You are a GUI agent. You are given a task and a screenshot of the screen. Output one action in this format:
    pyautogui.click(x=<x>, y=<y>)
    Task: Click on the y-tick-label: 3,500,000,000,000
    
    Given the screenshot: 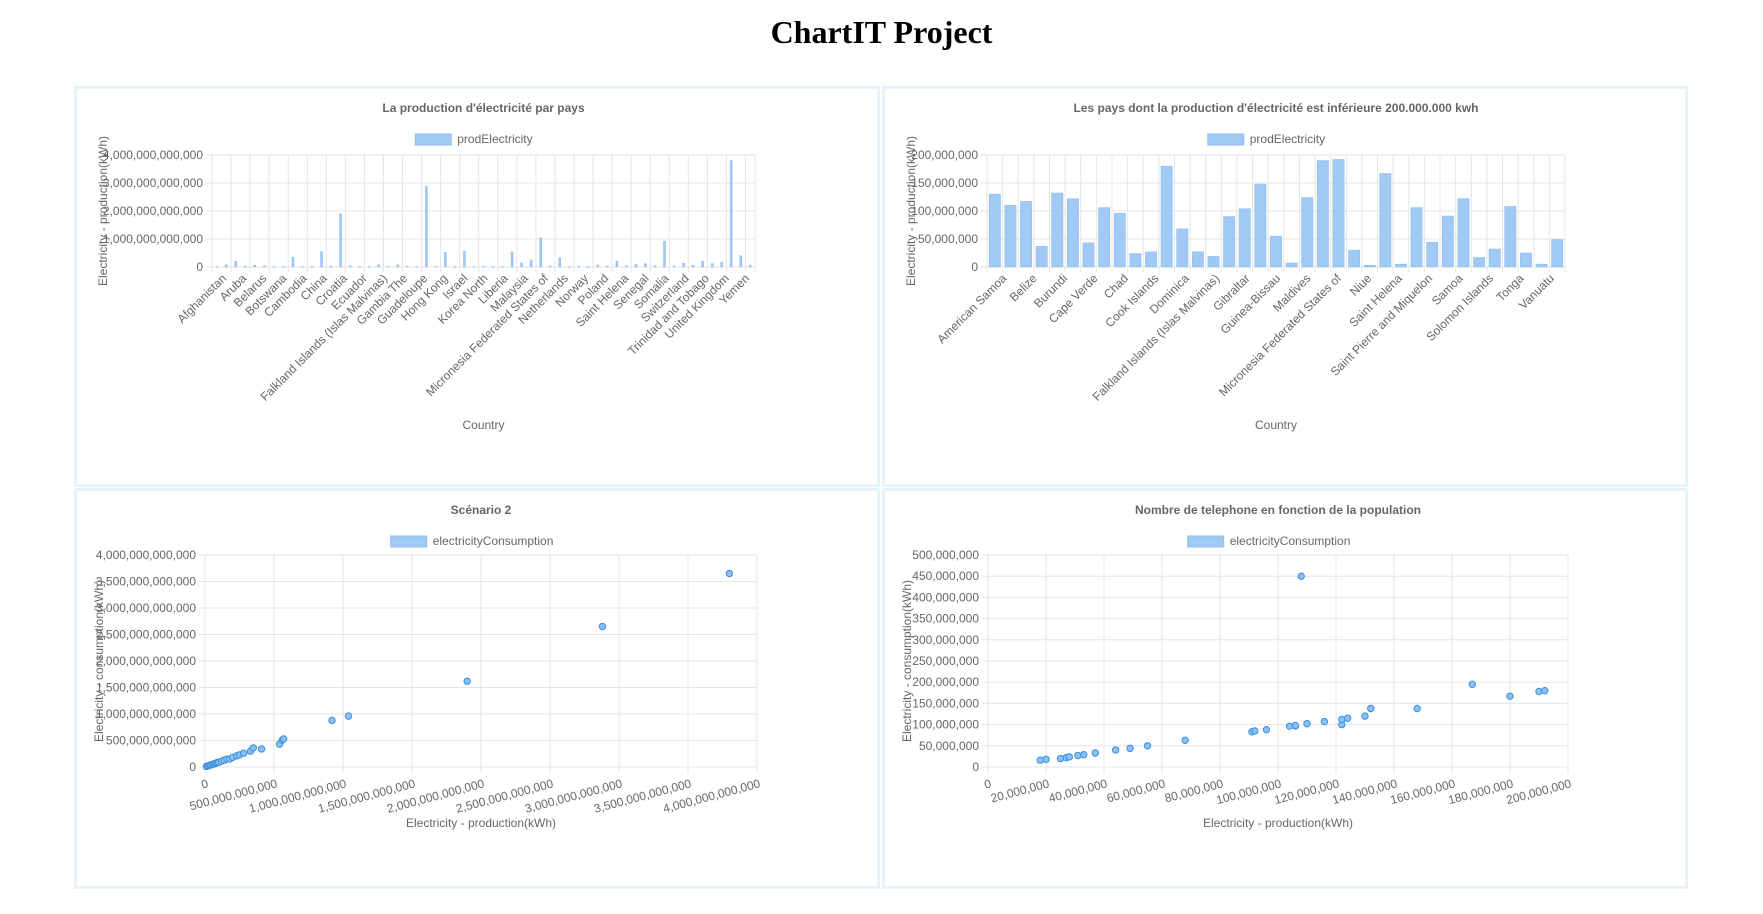 What is the action you would take?
    pyautogui.click(x=146, y=582)
    